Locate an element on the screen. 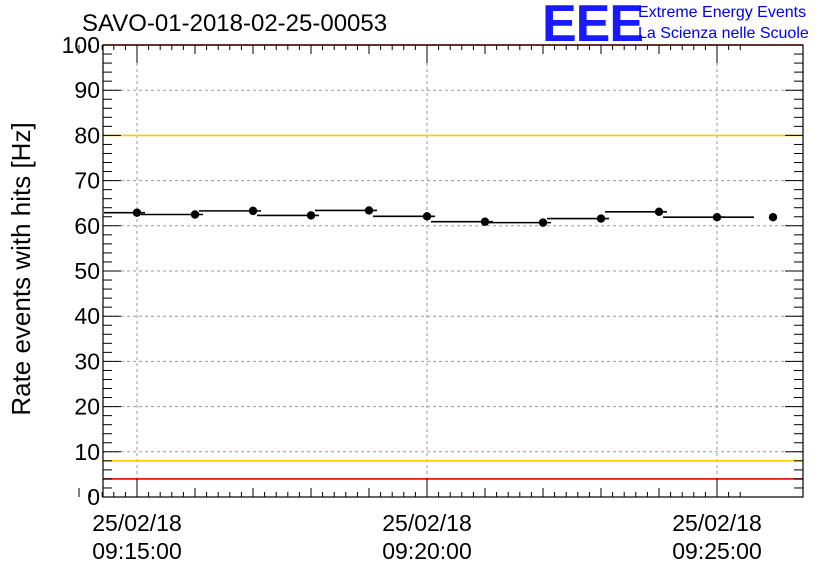 This screenshot has height=577, width=836. logo-tagline-2: La Scienza nelle Scuole is located at coordinates (723, 33).